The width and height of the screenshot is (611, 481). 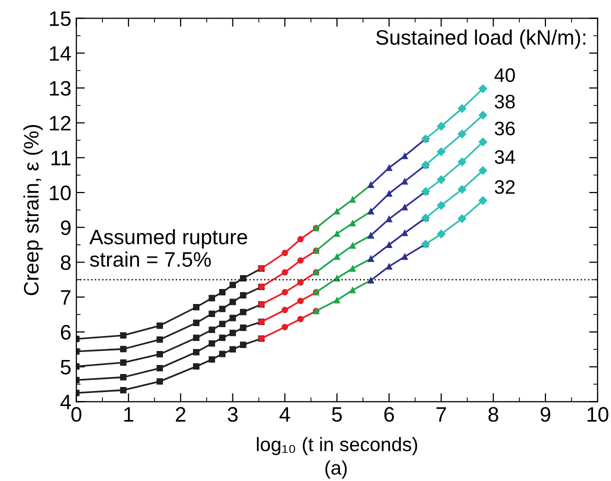 What do you see at coordinates (545, 414) in the screenshot?
I see `x-tick-label: 9` at bounding box center [545, 414].